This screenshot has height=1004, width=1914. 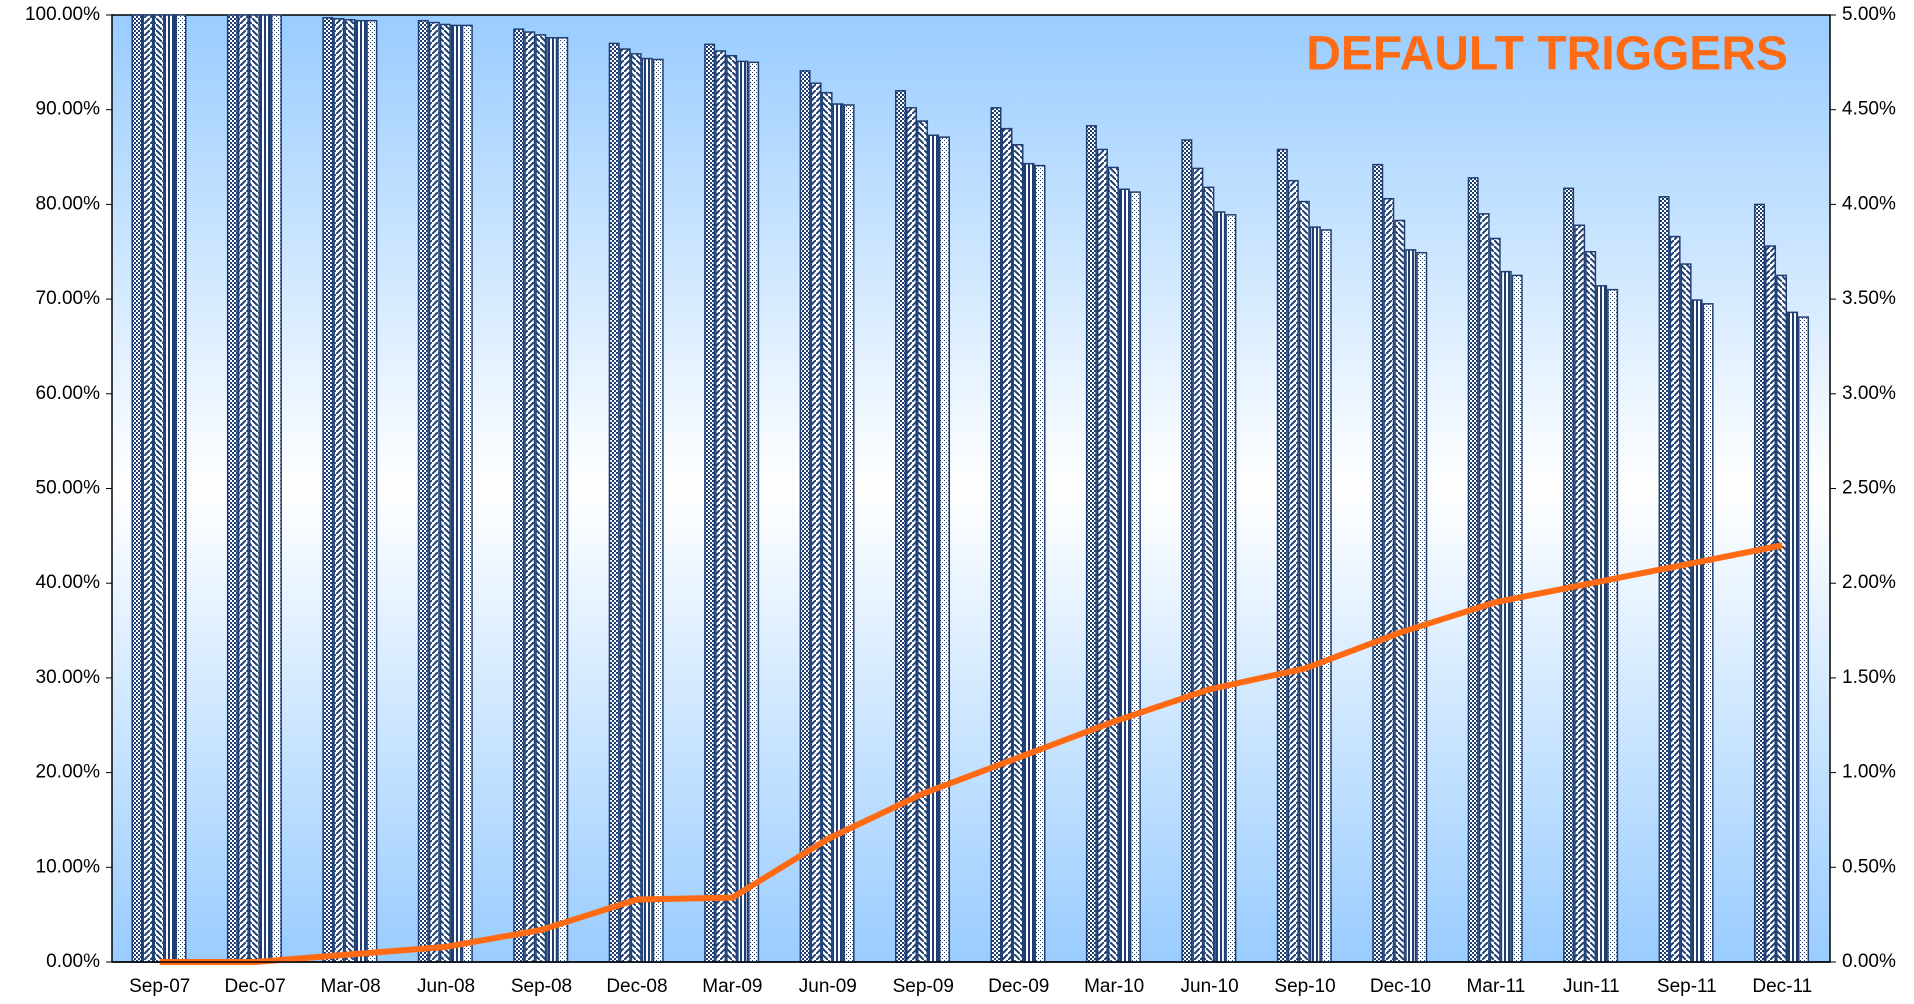 I want to click on y-tick-label: 40.00%, so click(x=68, y=582).